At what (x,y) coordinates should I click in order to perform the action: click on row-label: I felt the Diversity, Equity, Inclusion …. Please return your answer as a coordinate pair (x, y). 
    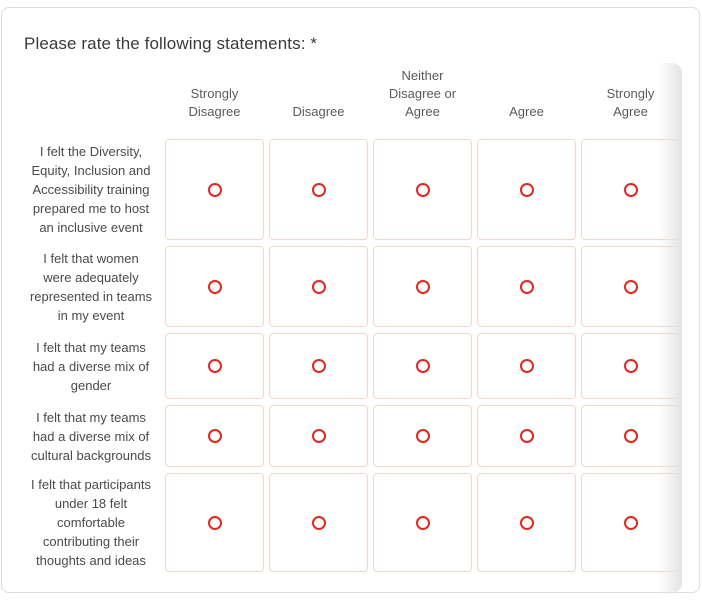
    Looking at the image, I should click on (91, 189).